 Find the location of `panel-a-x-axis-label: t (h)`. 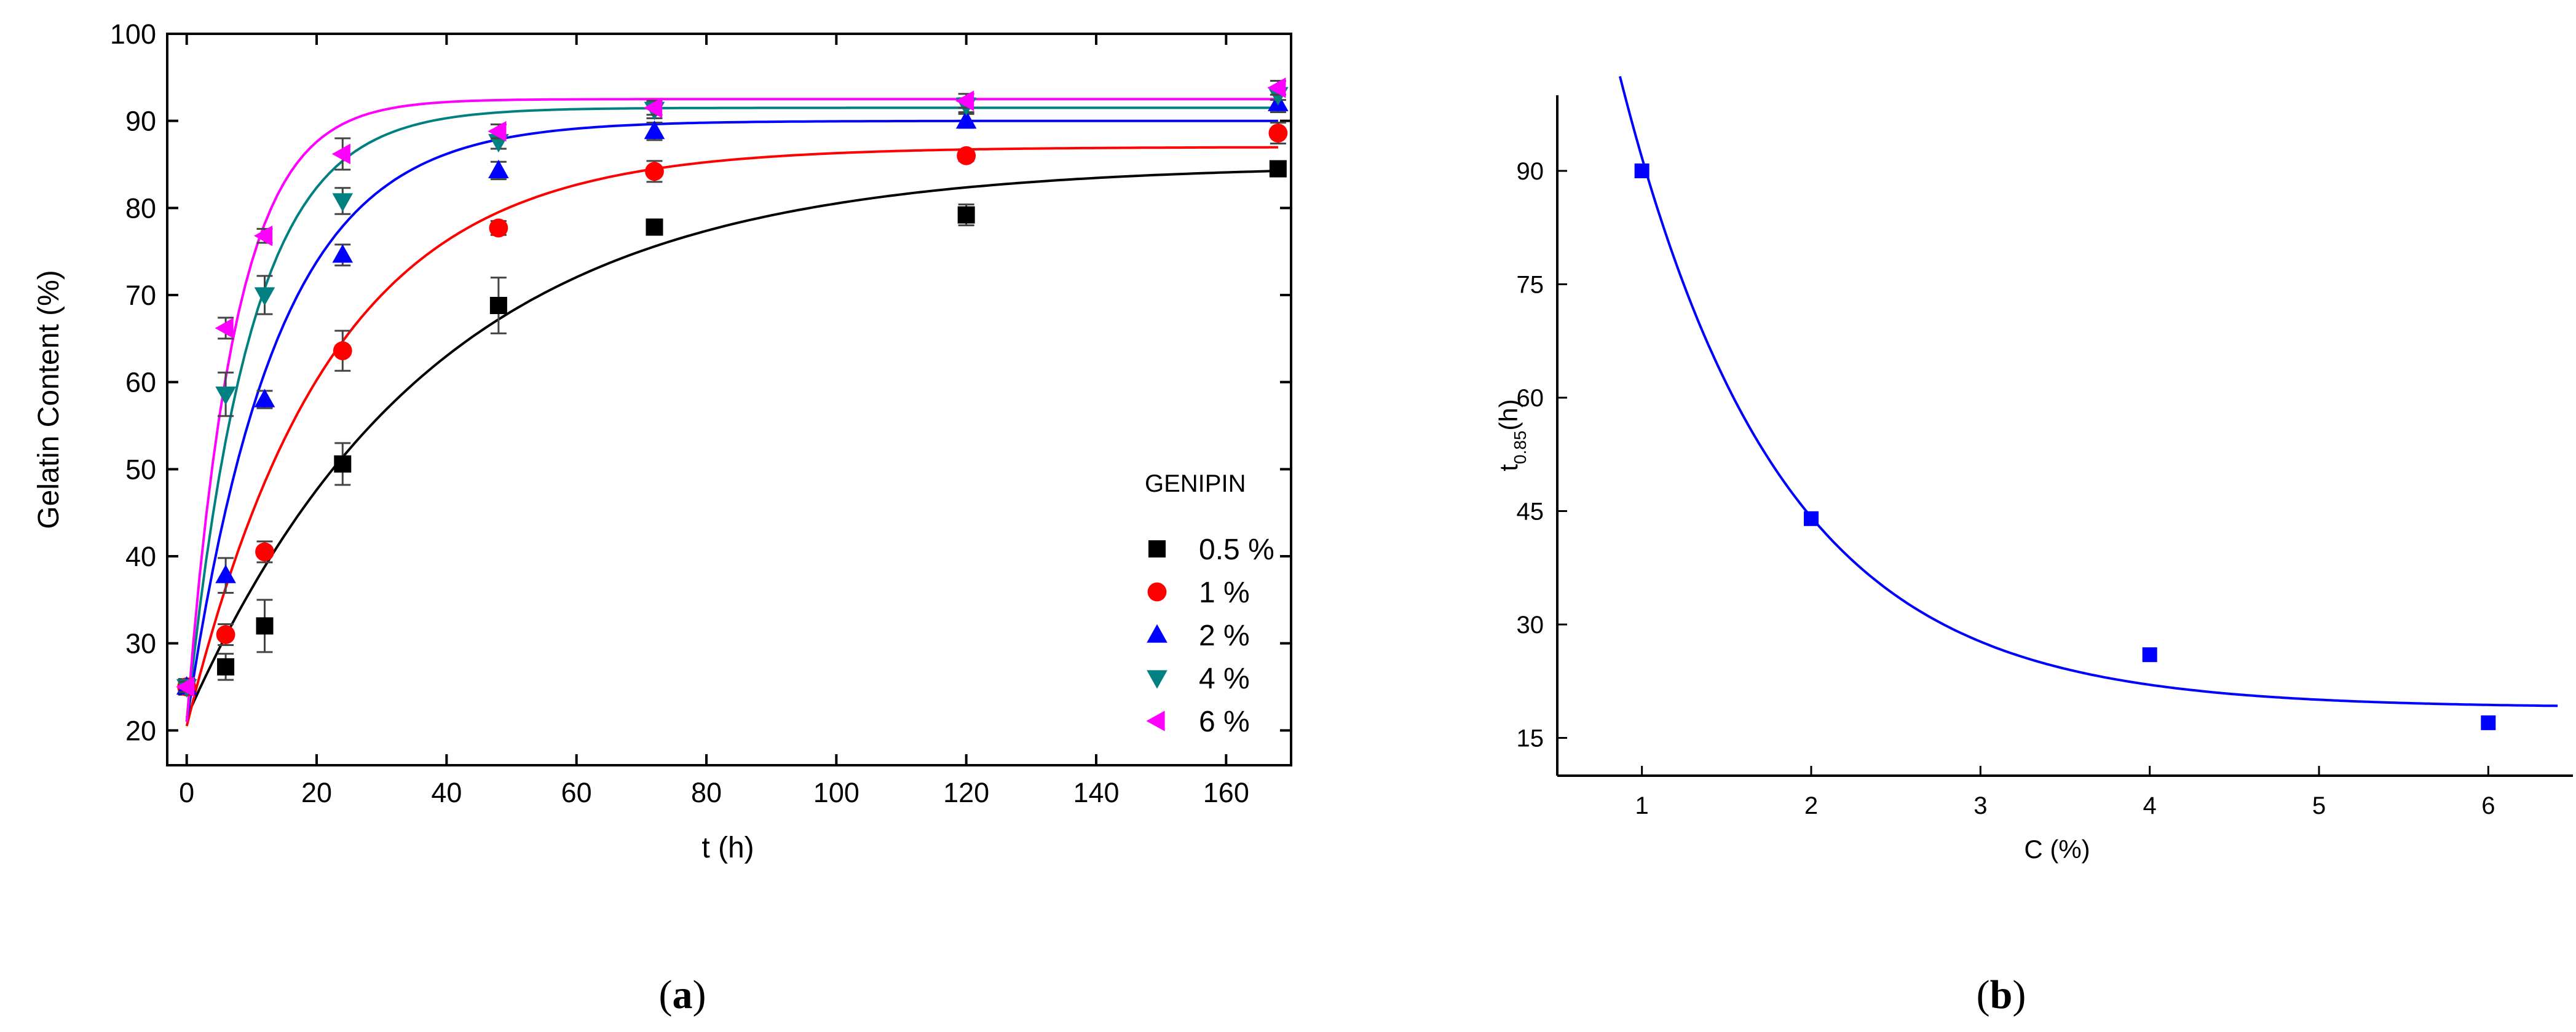

panel-a-x-axis-label: t (h) is located at coordinates (727, 848).